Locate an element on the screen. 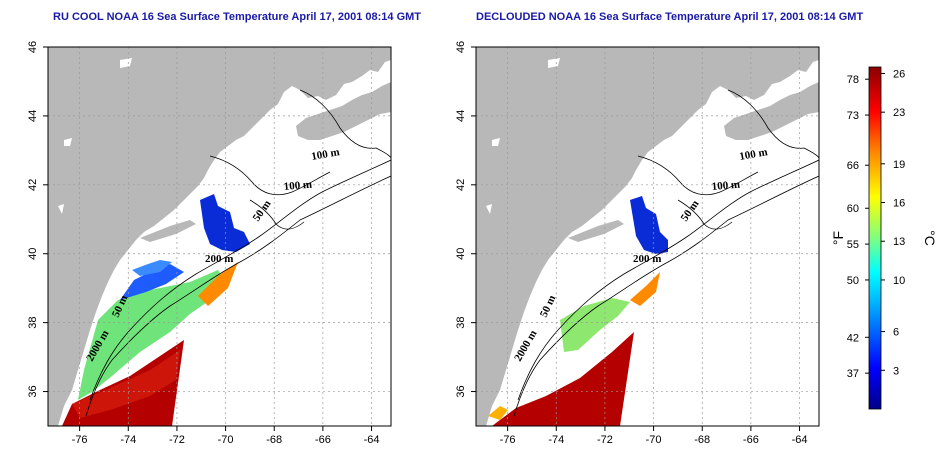 The image size is (950, 475). colorbar-f-tick-label: 42 is located at coordinates (853, 338).